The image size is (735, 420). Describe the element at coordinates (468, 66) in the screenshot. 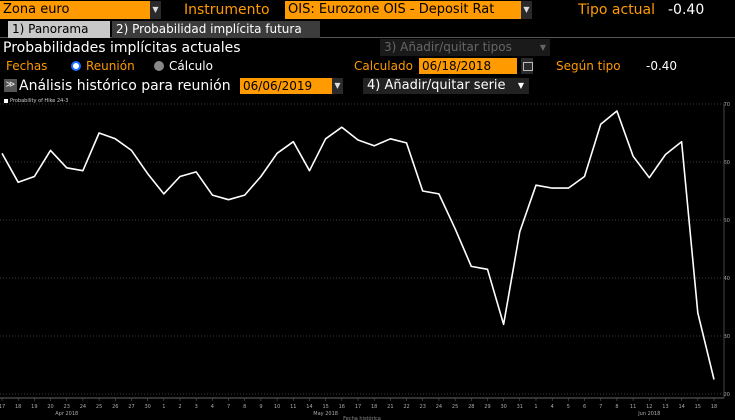

I see `calculated-date-input: 06/18/2018` at that location.